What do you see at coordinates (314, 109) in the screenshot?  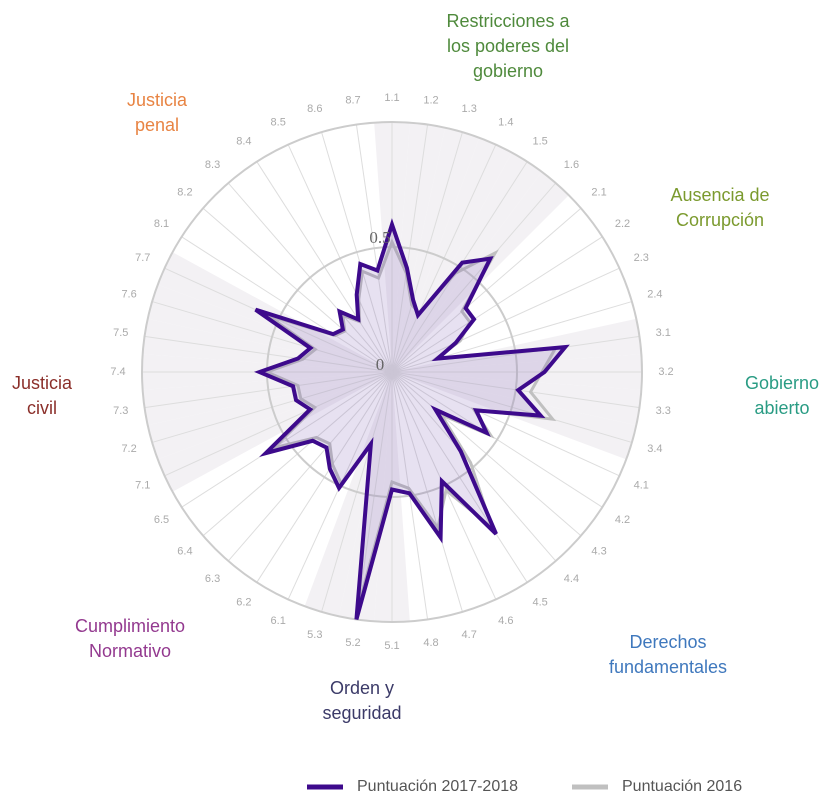 I see `category-label: 8.6` at bounding box center [314, 109].